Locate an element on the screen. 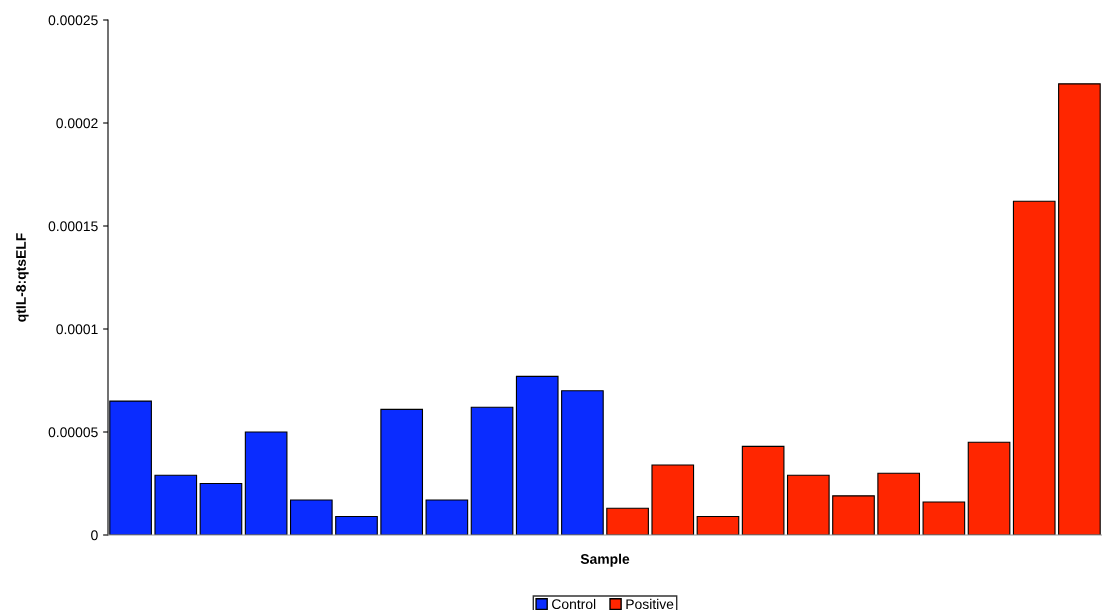  x-axis-title: Sample is located at coordinates (605, 560).